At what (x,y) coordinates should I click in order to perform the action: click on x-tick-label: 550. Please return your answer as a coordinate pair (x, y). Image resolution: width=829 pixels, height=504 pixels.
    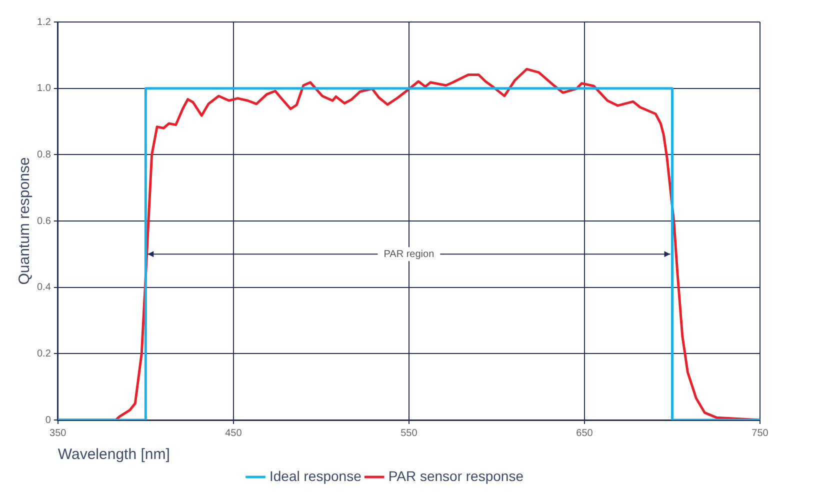
    Looking at the image, I should click on (409, 433).